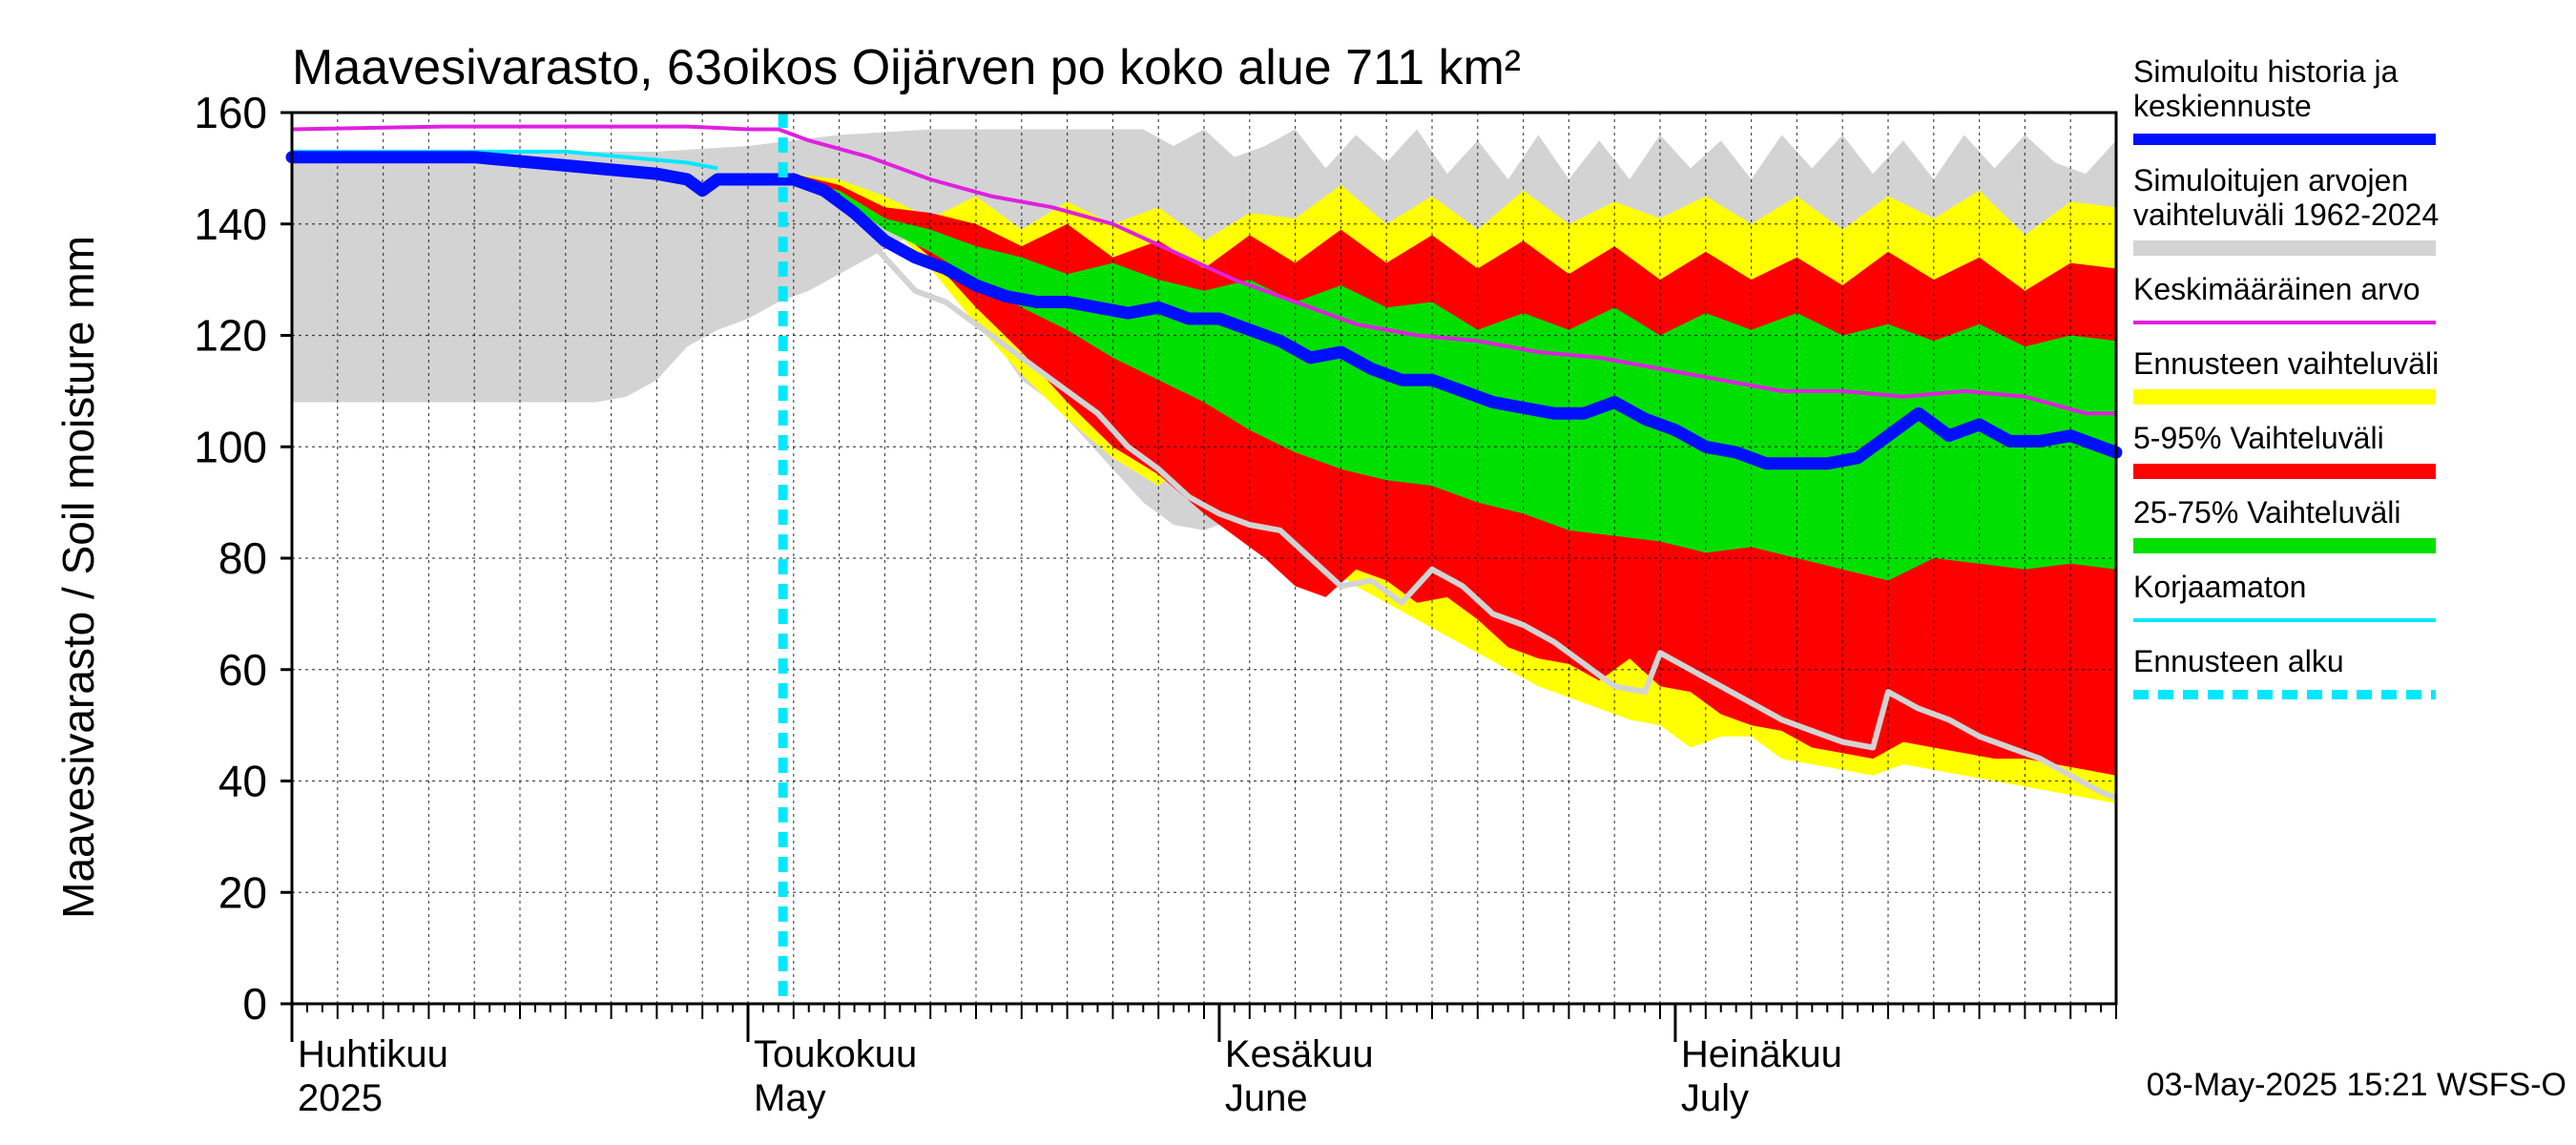  I want to click on month-sublabel: 2025, so click(340, 1098).